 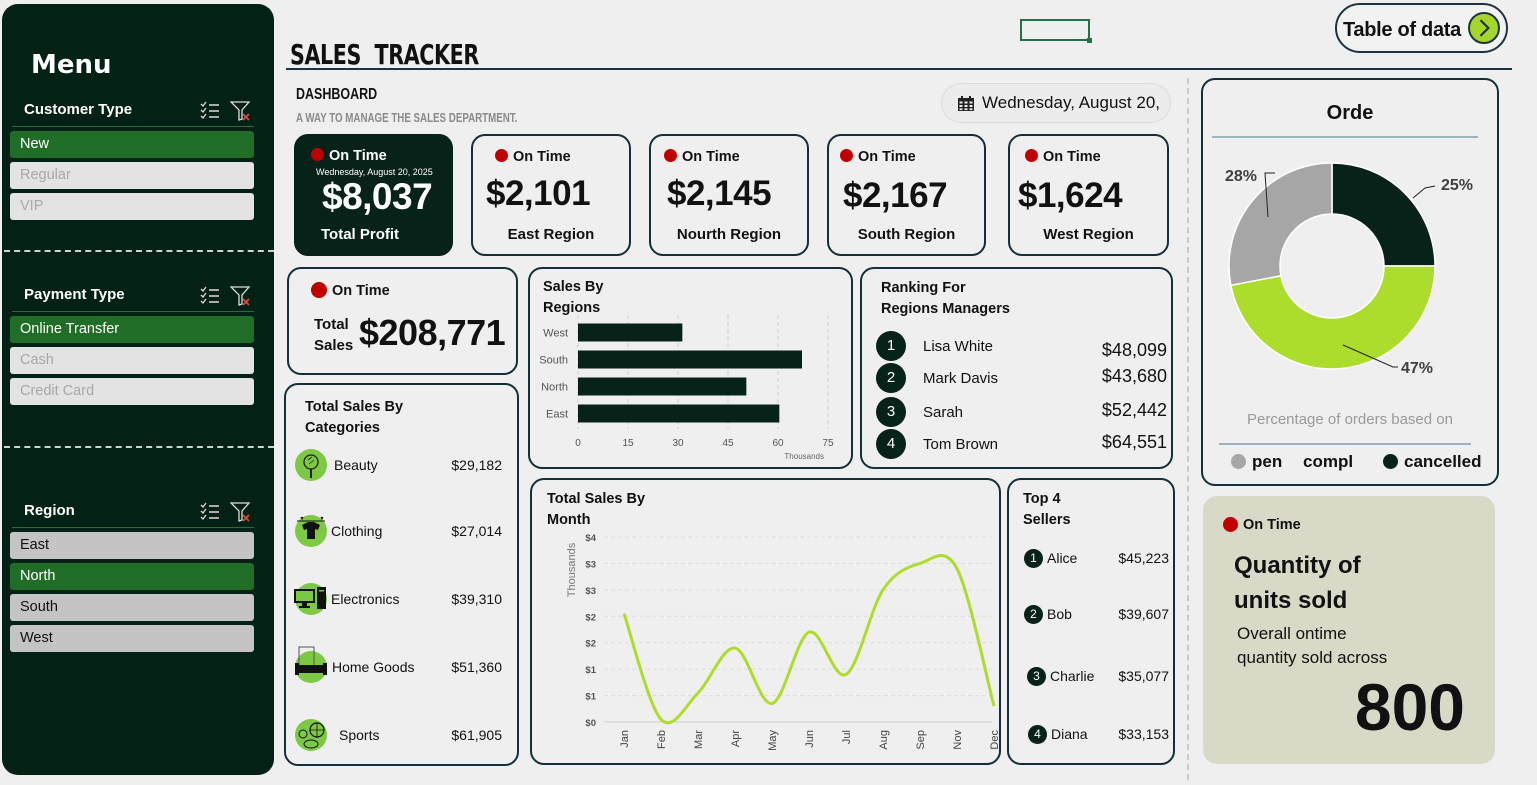 I want to click on slicer-header: Region, so click(x=133, y=513).